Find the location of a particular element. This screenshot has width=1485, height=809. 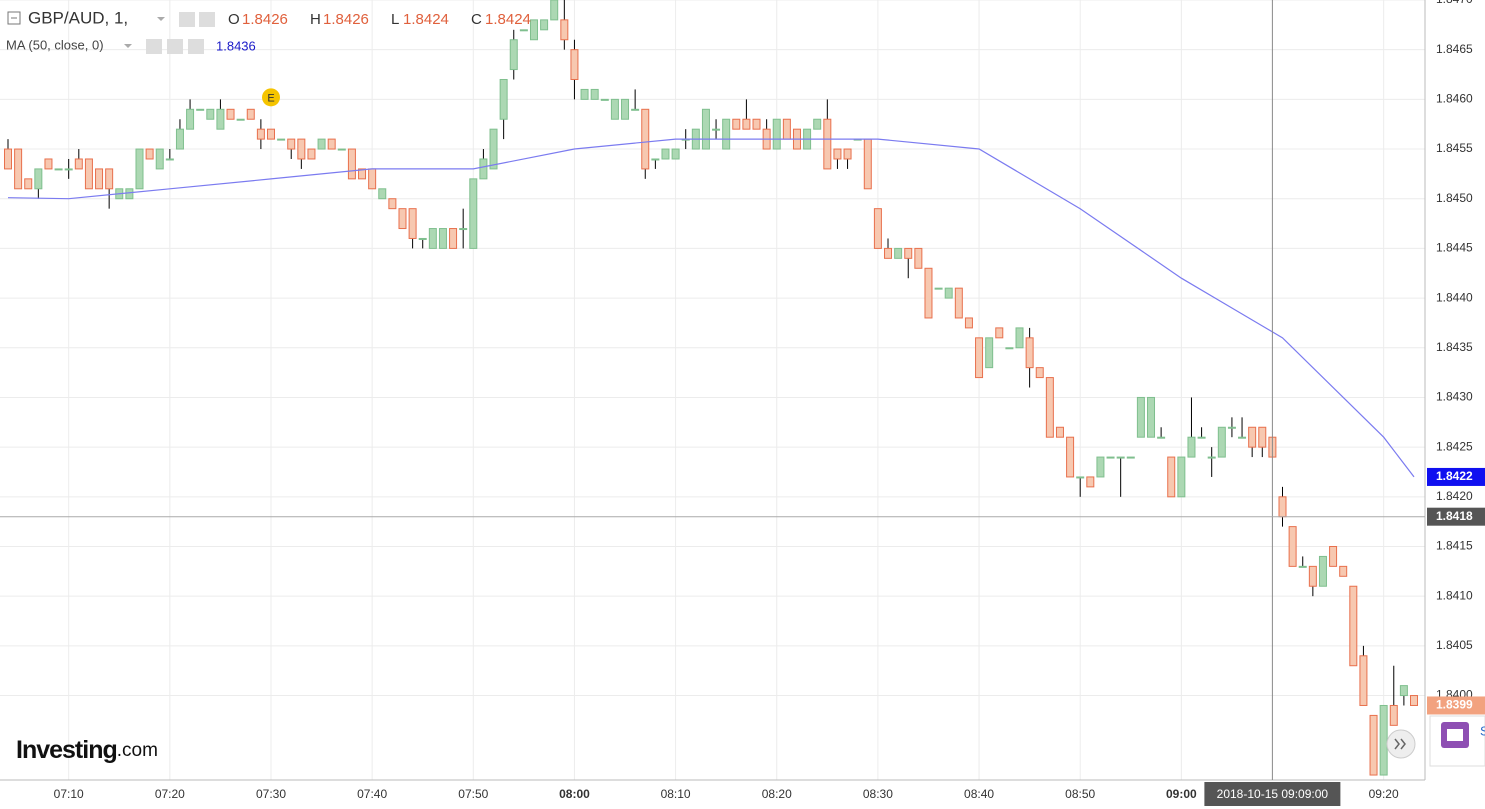

crosshair-price: 1.8418 is located at coordinates (1454, 516).